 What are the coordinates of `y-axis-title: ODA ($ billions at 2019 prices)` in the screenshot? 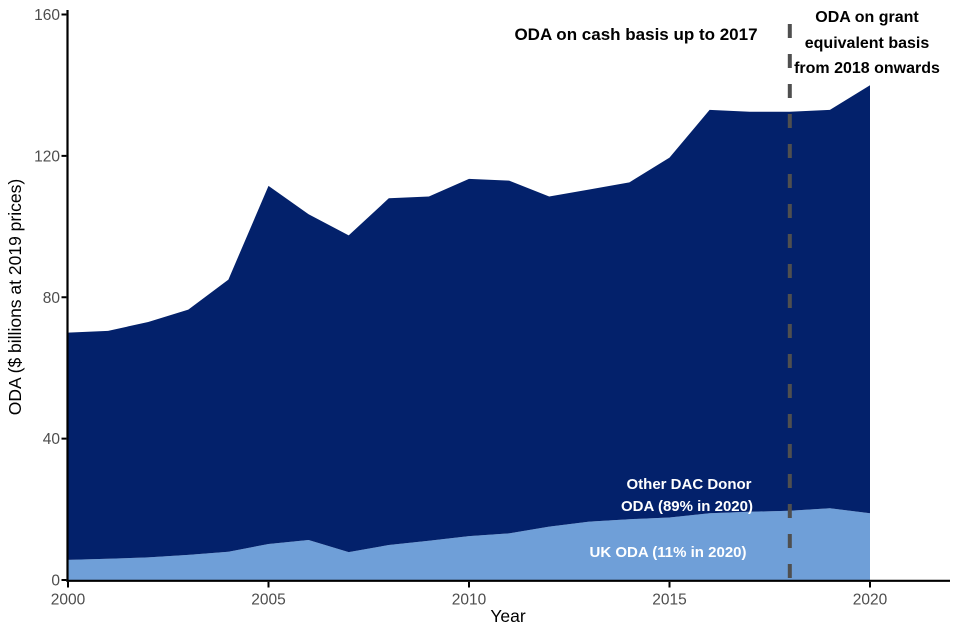 It's located at (15, 297).